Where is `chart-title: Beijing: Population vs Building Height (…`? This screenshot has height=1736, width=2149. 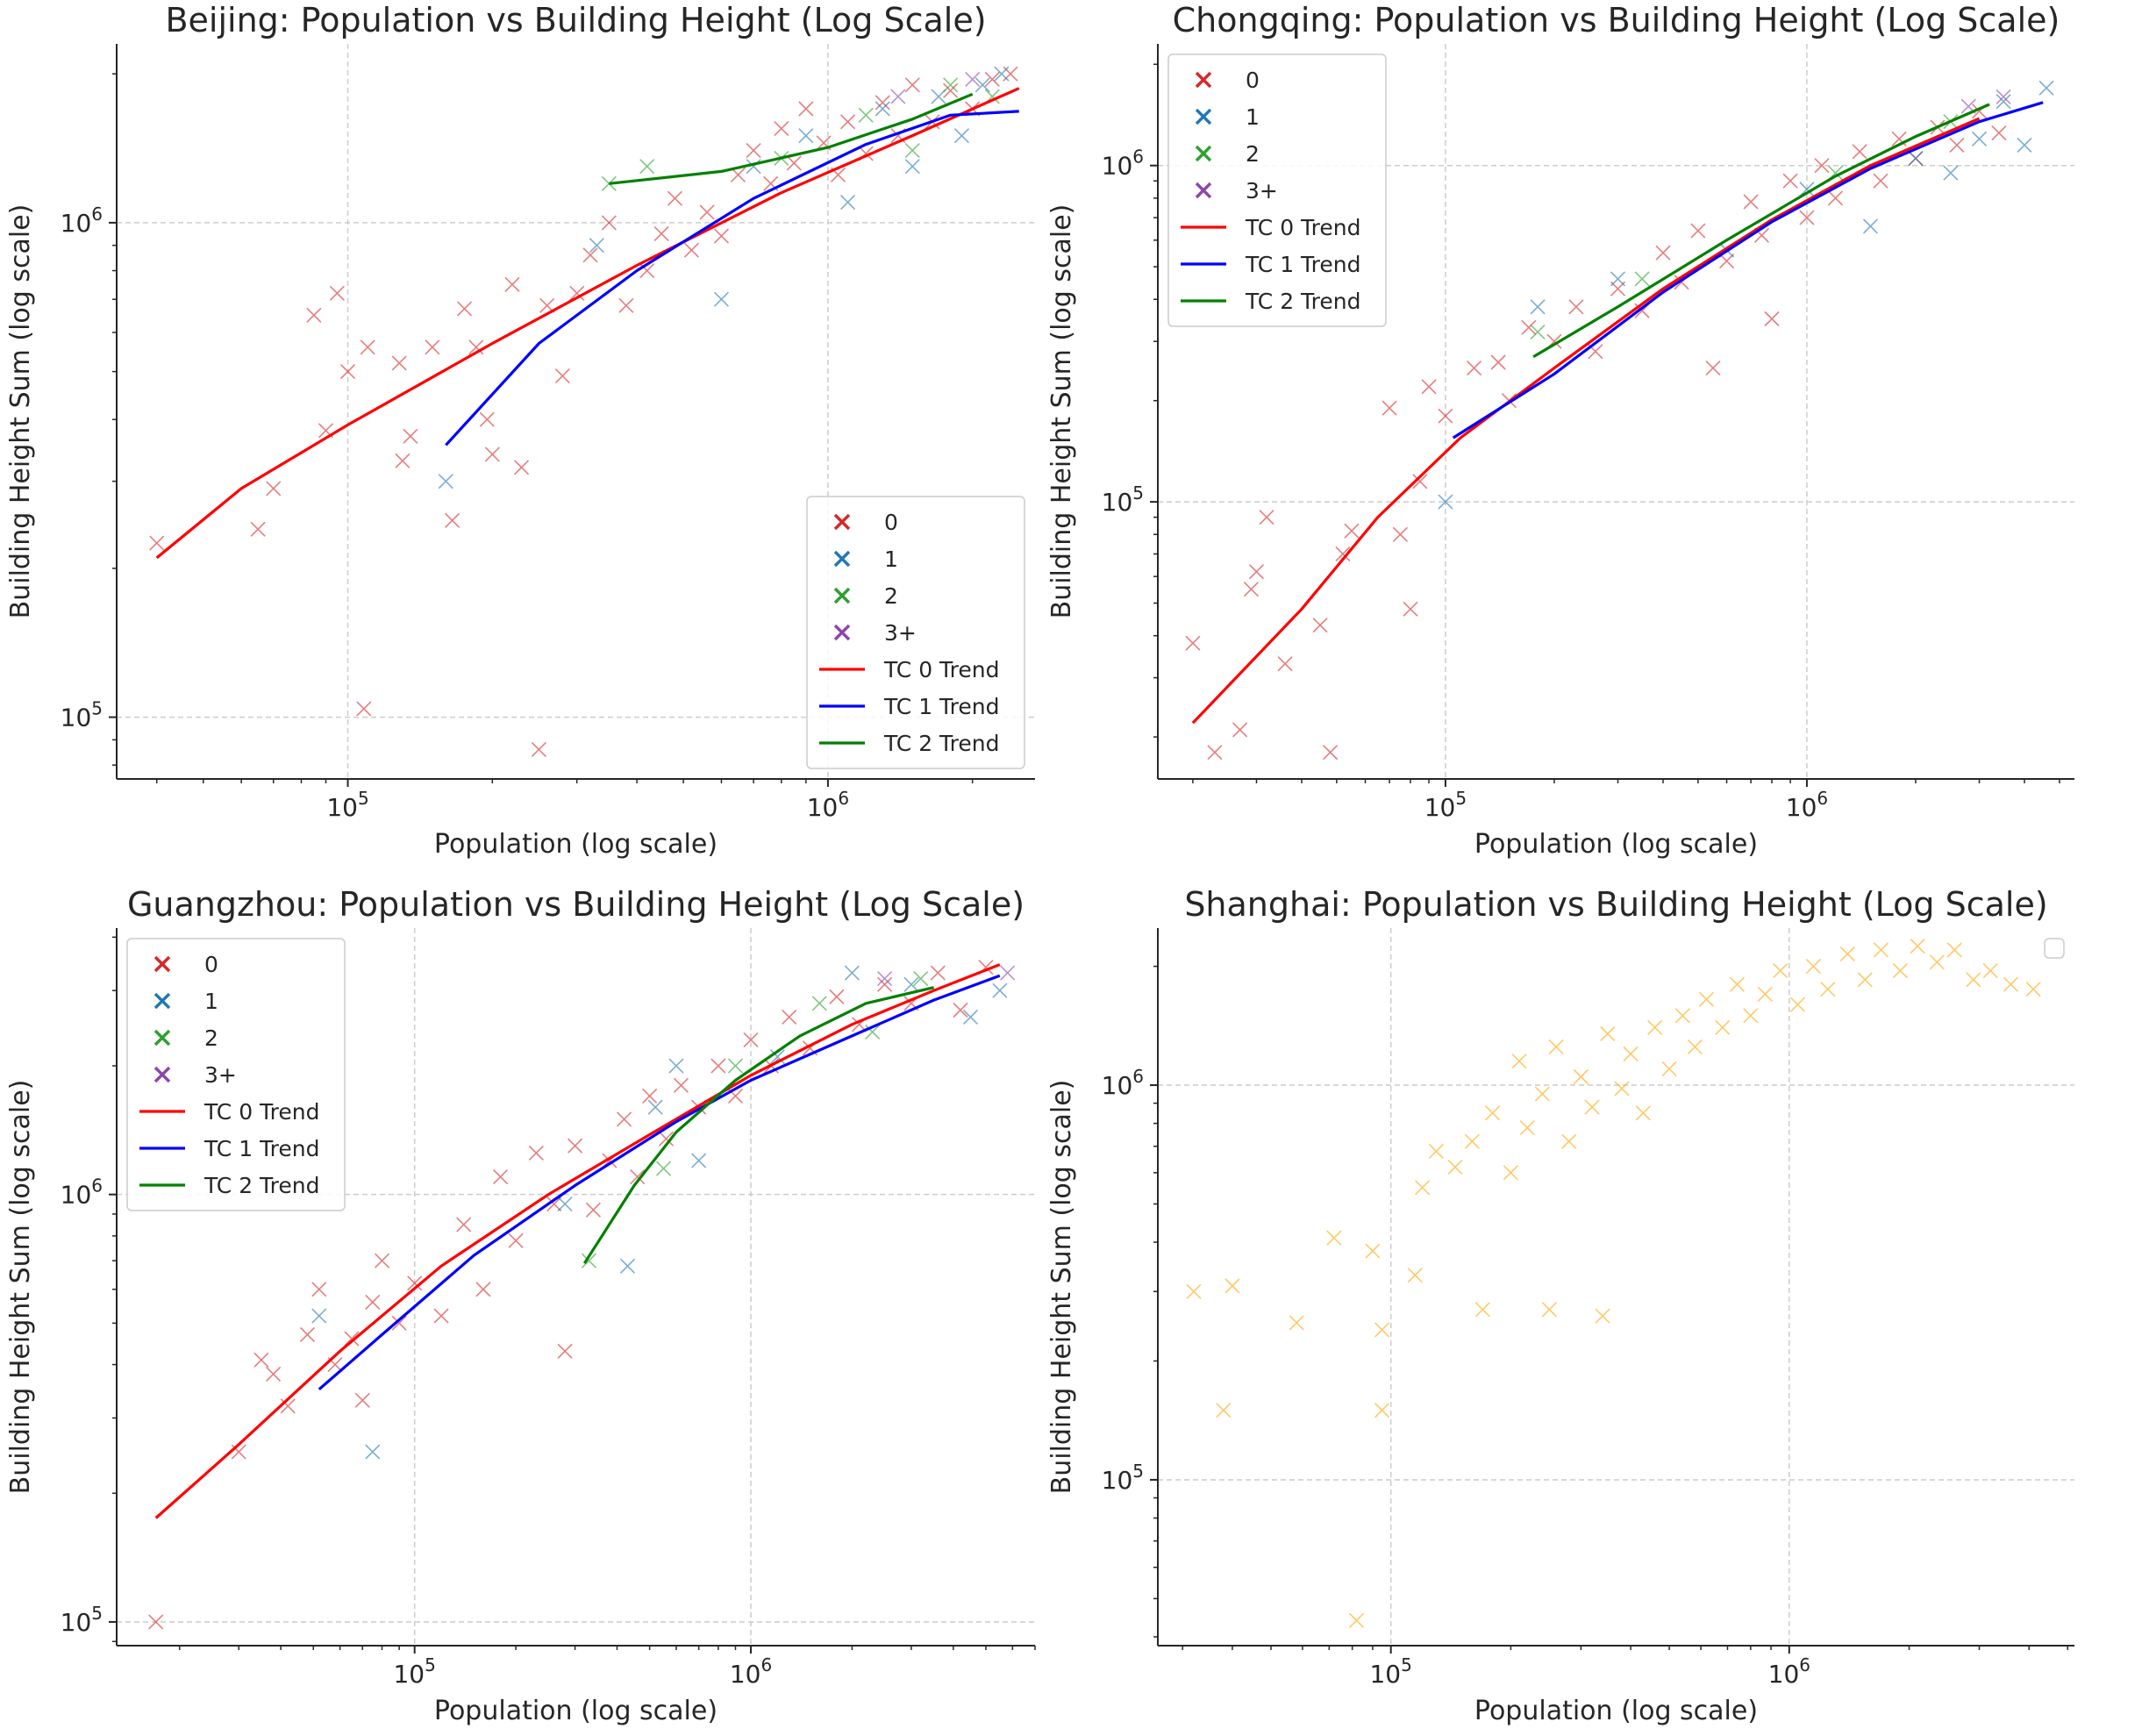 chart-title: Beijing: Population vs Building Height (… is located at coordinates (575, 20).